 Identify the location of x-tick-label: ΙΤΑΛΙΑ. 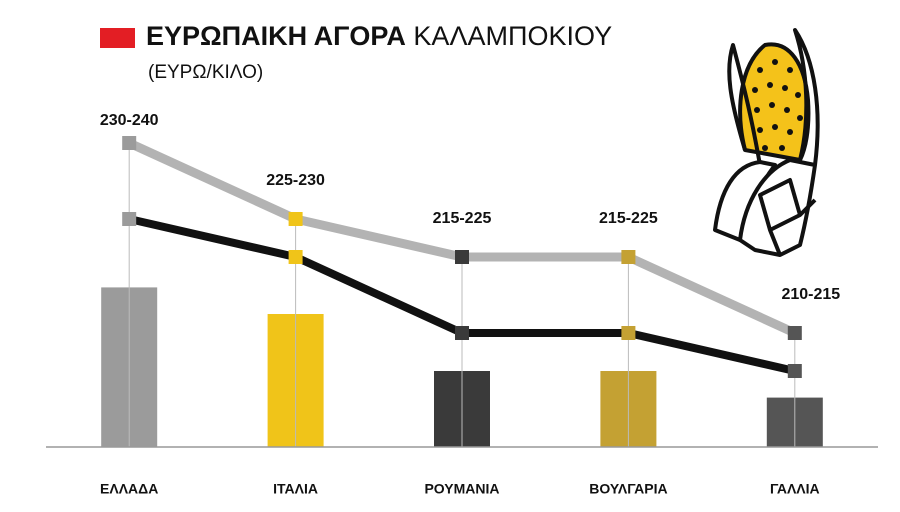
(295, 489).